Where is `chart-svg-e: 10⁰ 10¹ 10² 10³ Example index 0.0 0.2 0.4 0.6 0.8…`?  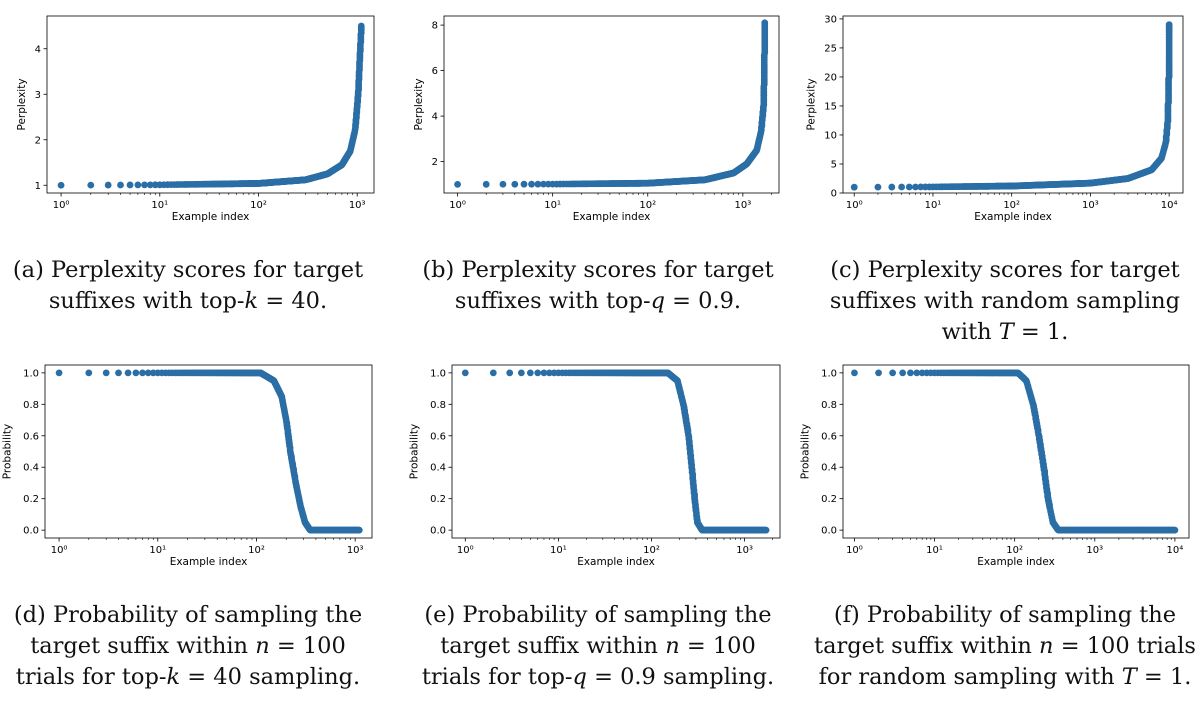 chart-svg-e: 10⁰ 10¹ 10² 10³ Example index 0.0 0.2 0.4 0.6 0.8… is located at coordinates (594, 466).